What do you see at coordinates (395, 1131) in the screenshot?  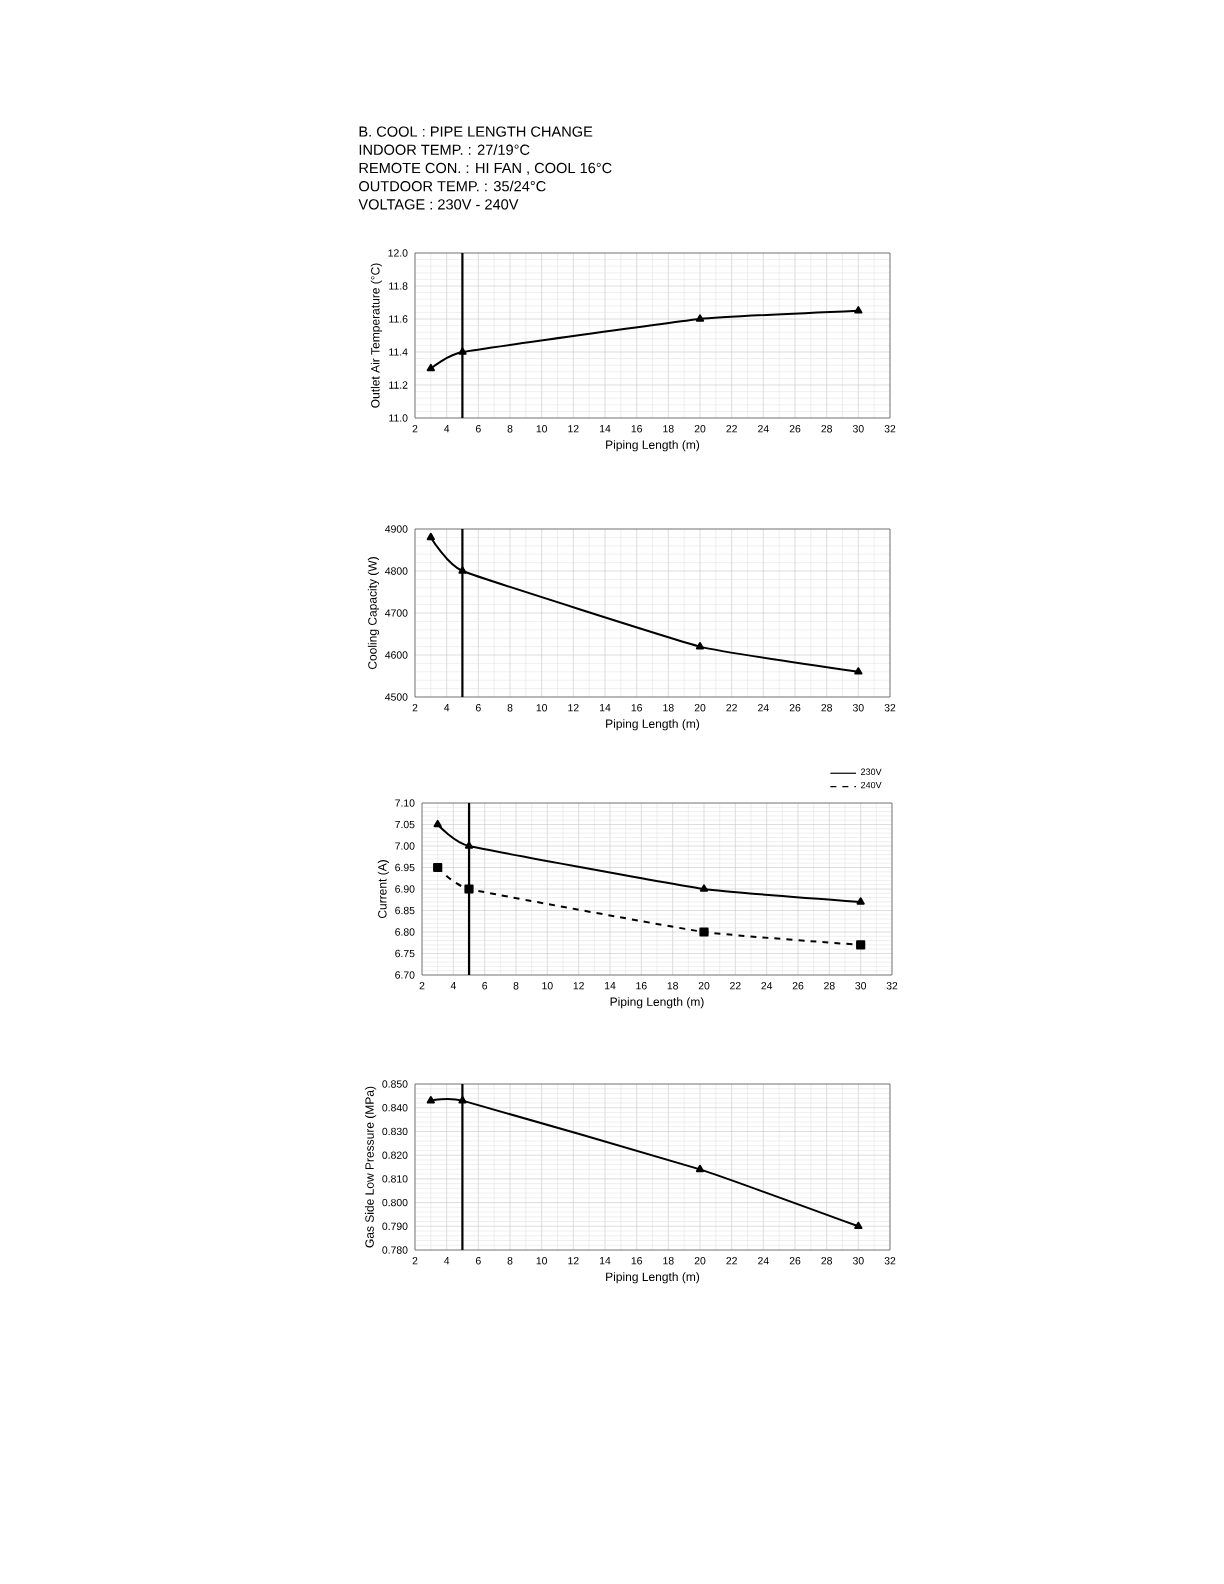 I see `y-tick-label: 0.830` at bounding box center [395, 1131].